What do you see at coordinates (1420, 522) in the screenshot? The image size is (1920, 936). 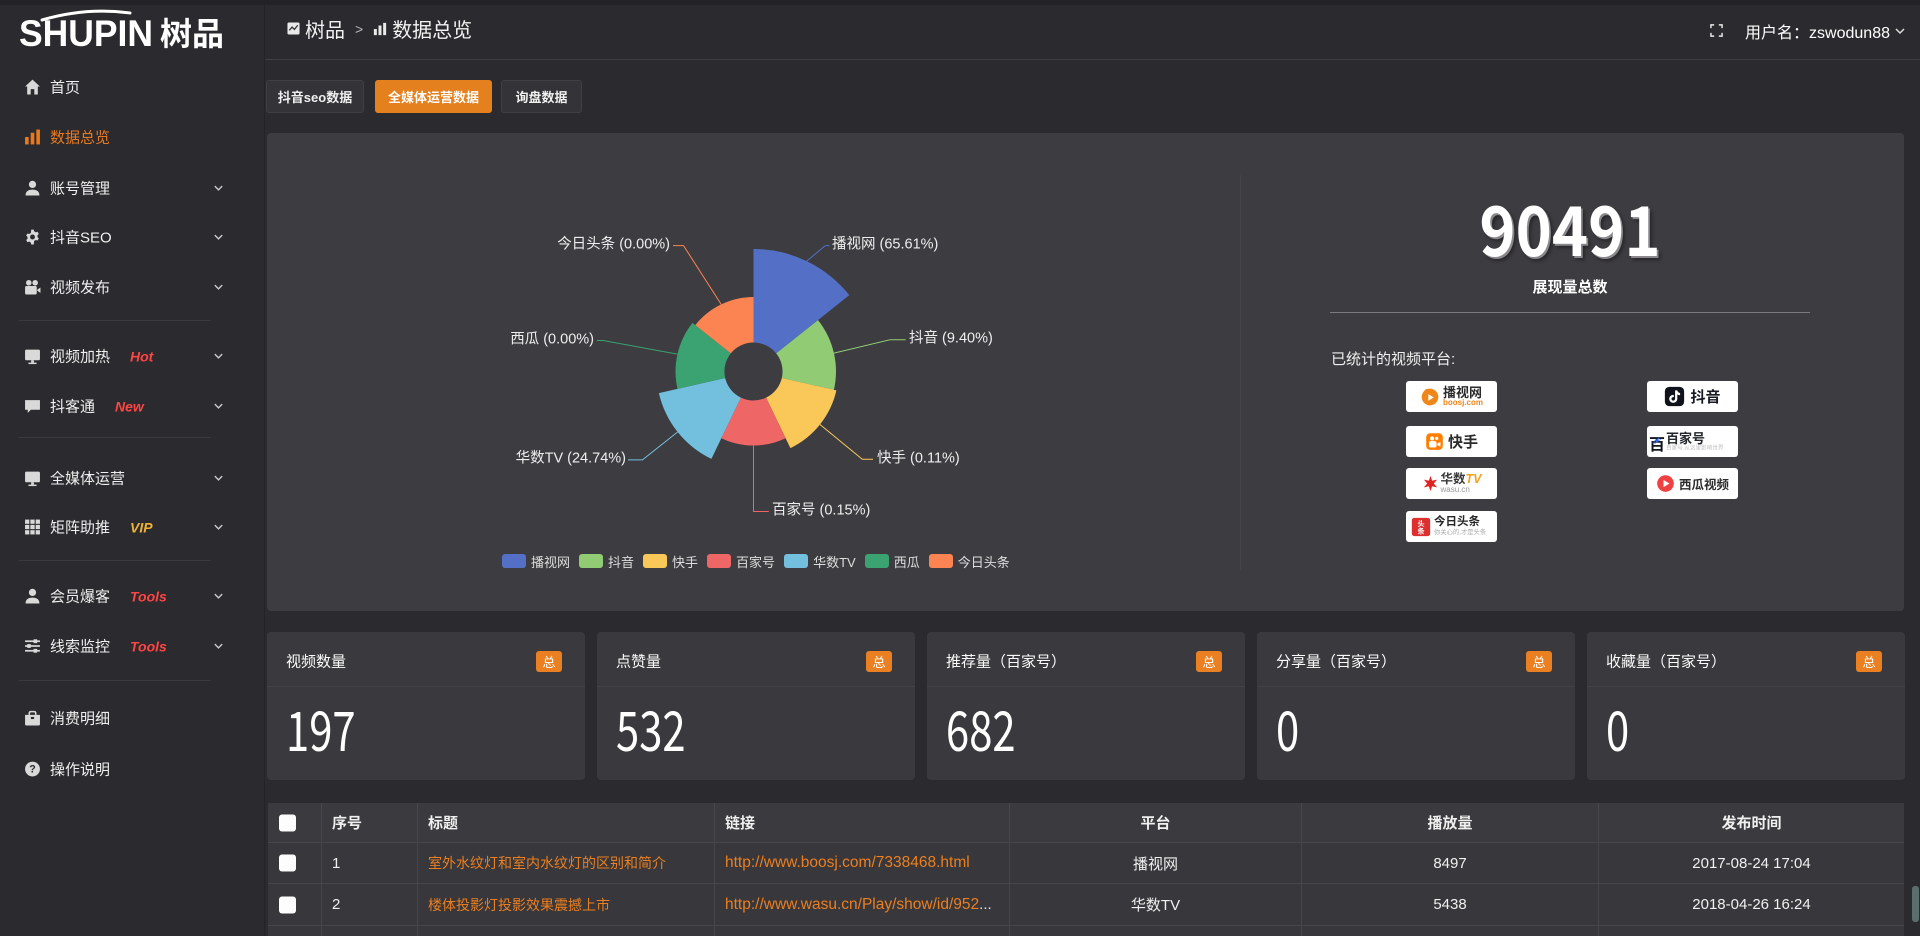 I see `svg-text: 头` at bounding box center [1420, 522].